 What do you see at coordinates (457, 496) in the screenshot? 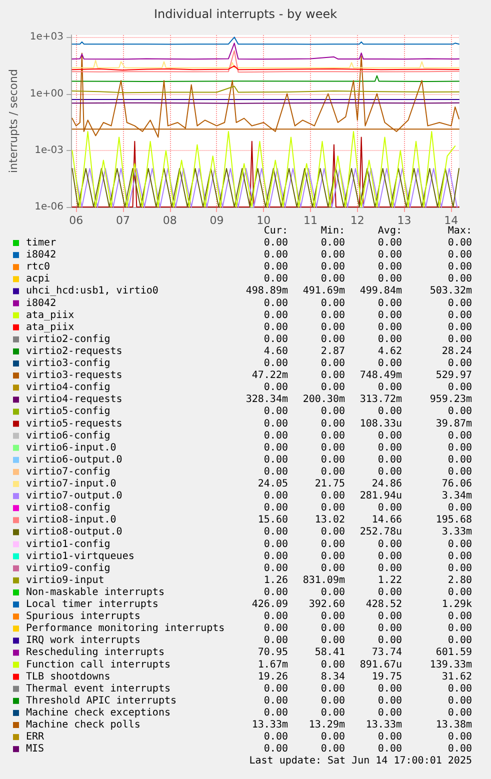
I see `text: 3.34m` at bounding box center [457, 496].